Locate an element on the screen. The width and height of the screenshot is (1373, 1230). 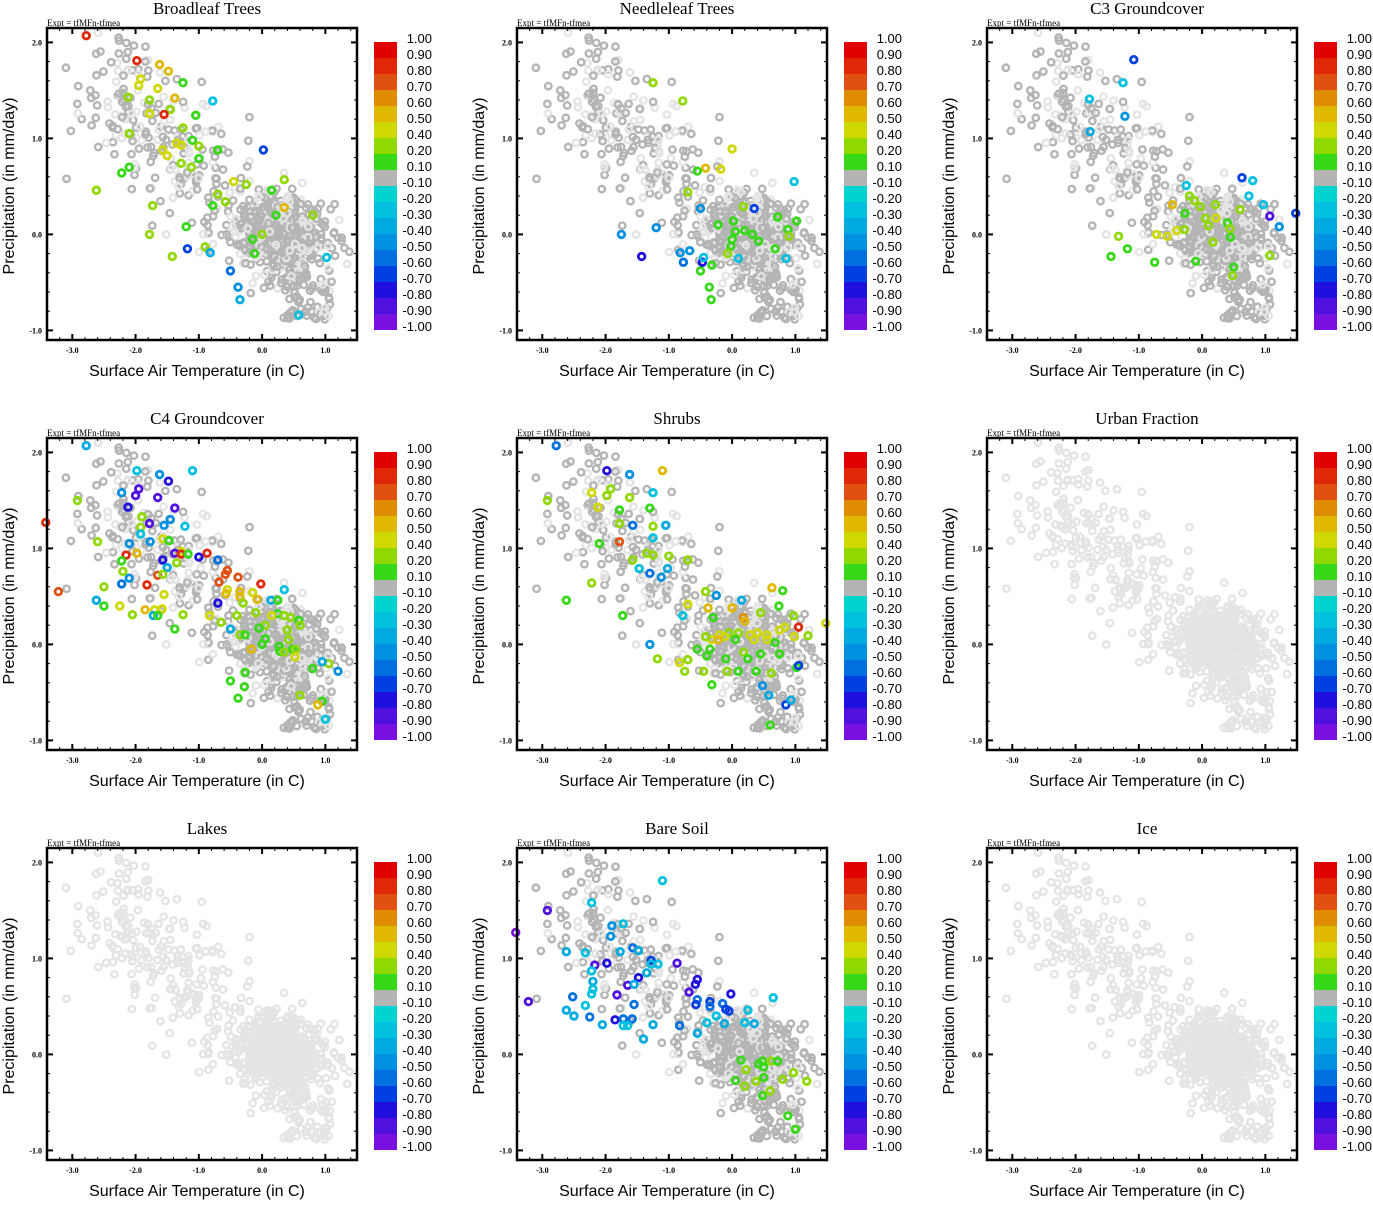
colorbar-label: -0.10 is located at coordinates (1357, 182).